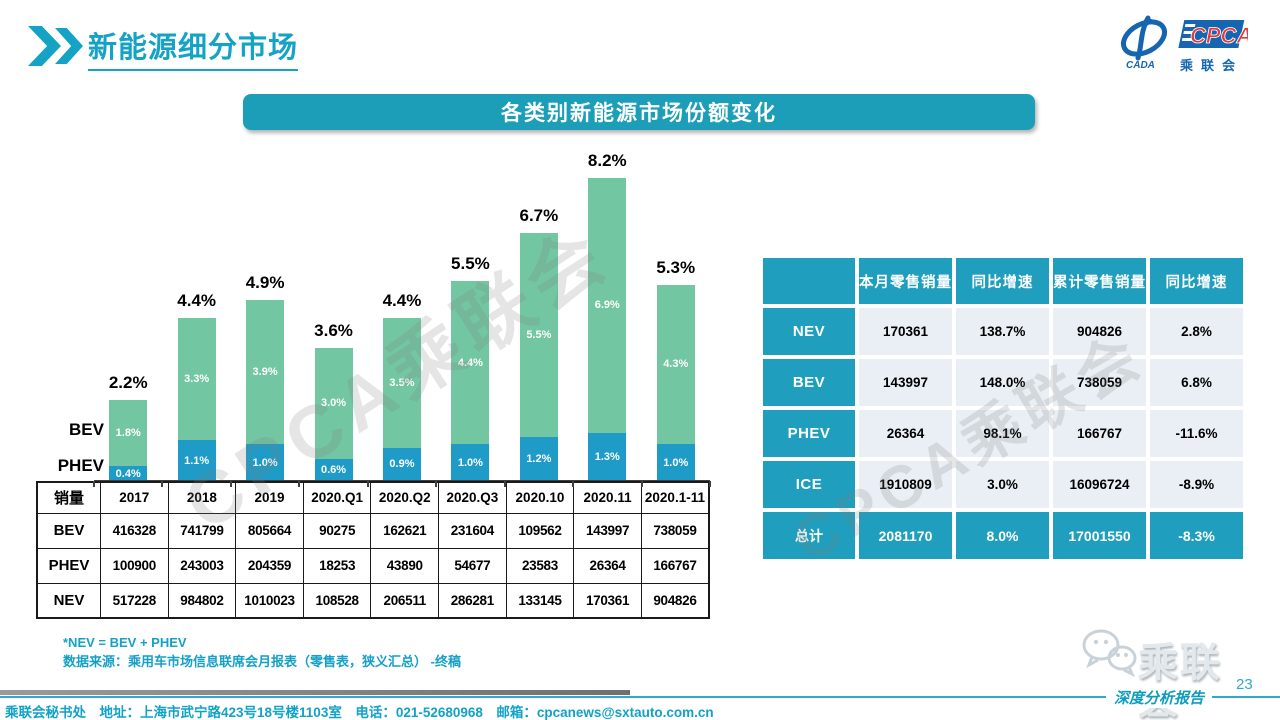 The height and width of the screenshot is (720, 1280). What do you see at coordinates (607, 565) in the screenshot?
I see `sales-table-value-cell: 26364` at bounding box center [607, 565].